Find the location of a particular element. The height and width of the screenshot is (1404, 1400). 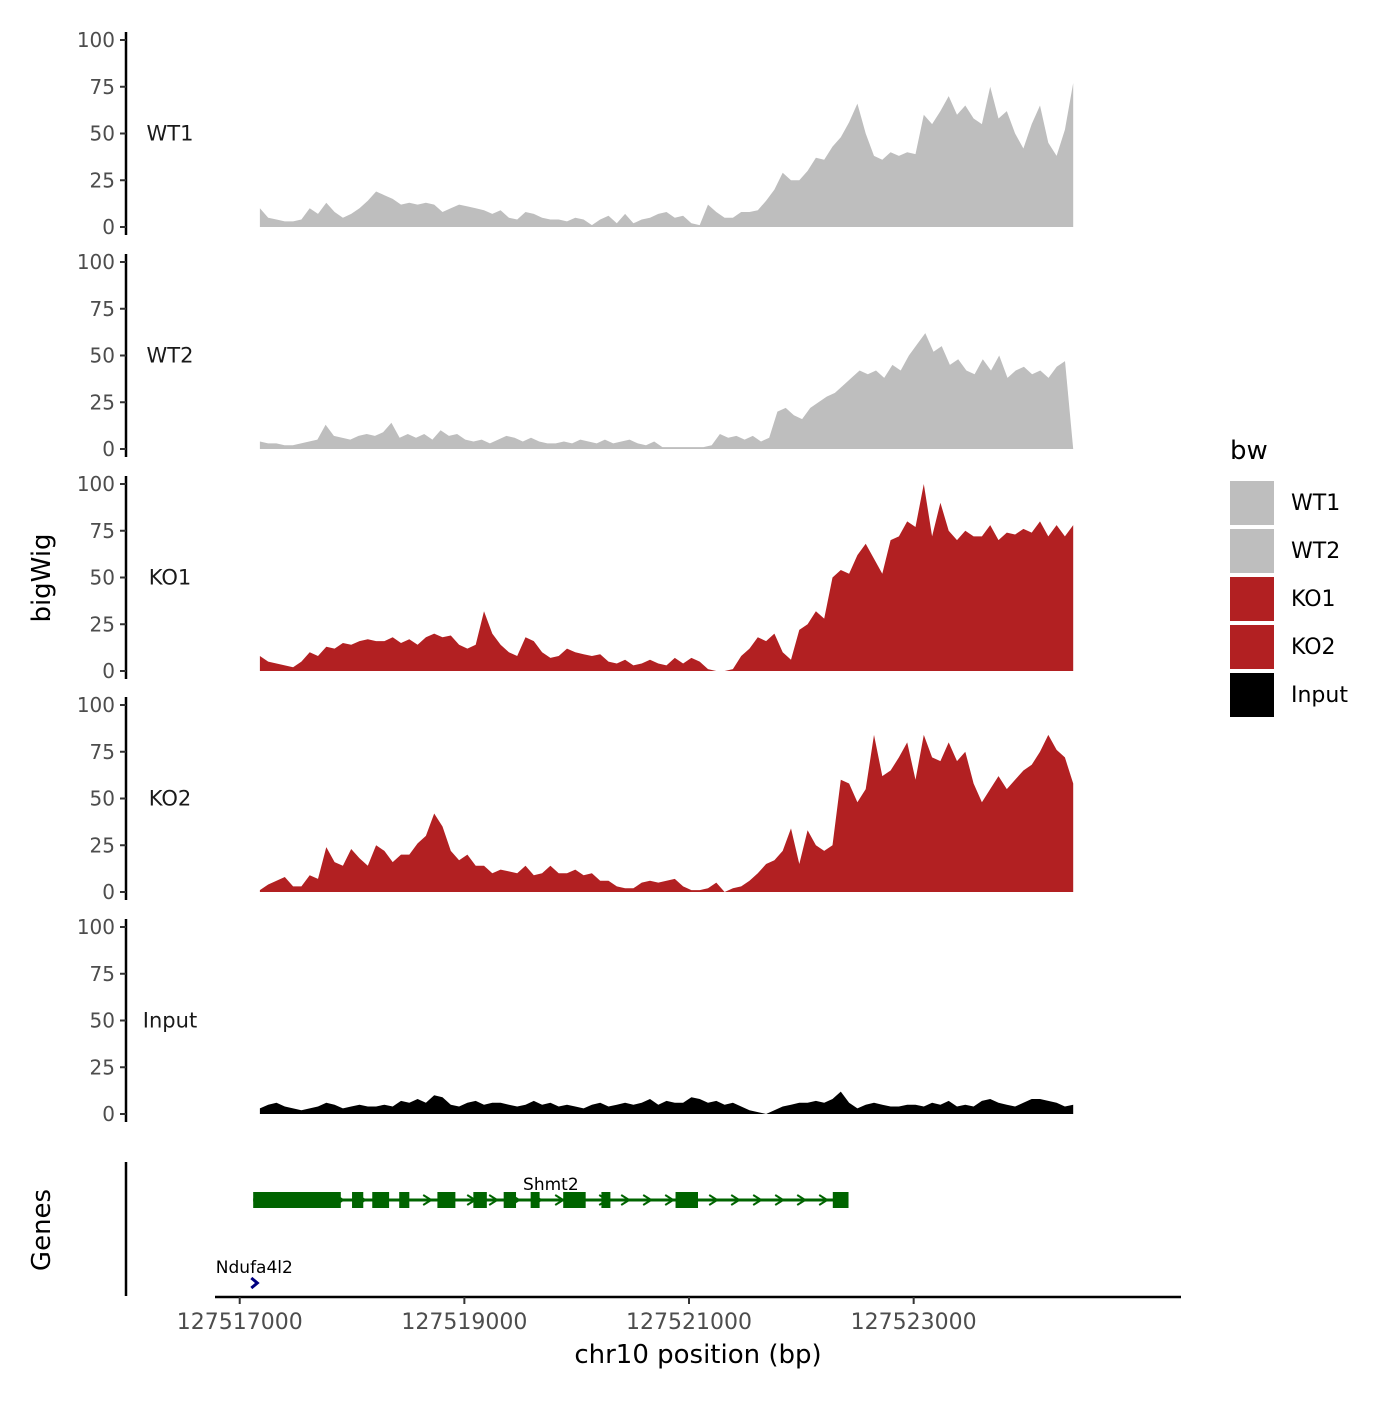

gene-shmt2: Shmt2 is located at coordinates (551, 1191).